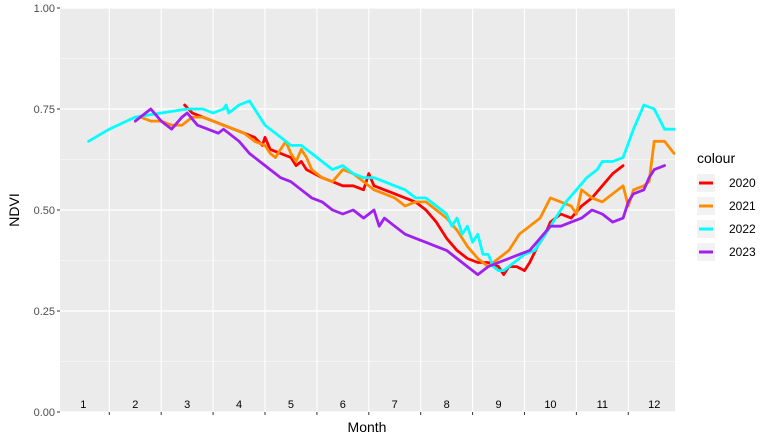 The height and width of the screenshot is (442, 773). Describe the element at coordinates (395, 405) in the screenshot. I see `month-label: 7` at that location.